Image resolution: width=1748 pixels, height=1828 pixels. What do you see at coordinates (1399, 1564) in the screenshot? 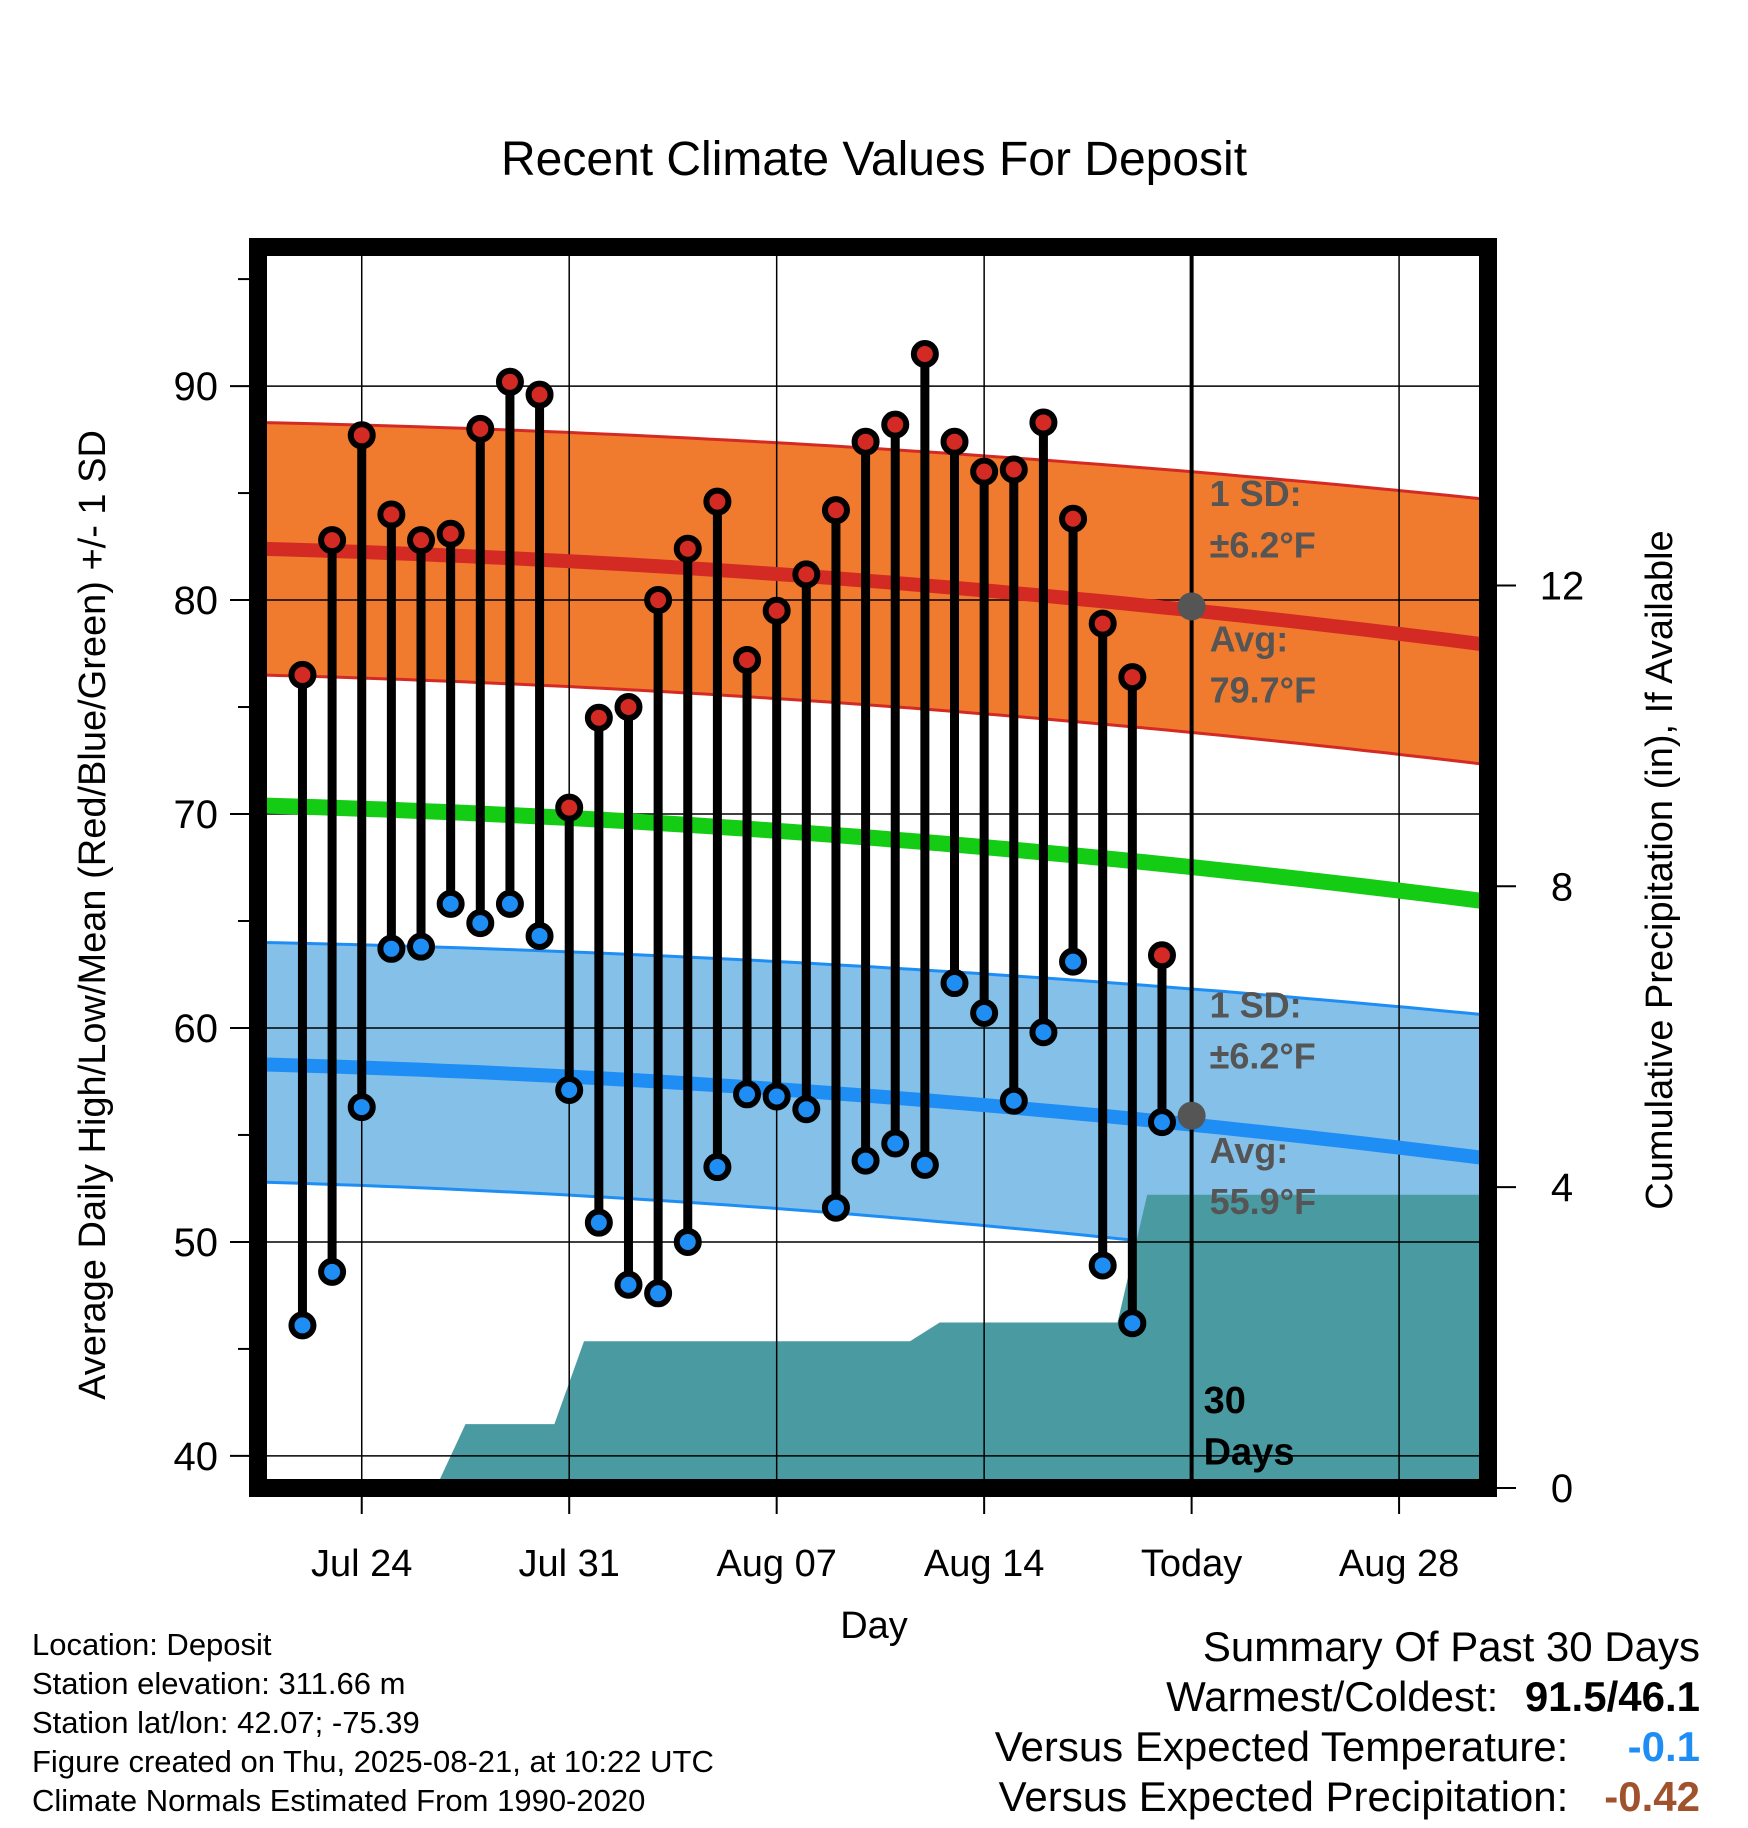
I see `x-tick-label: Aug 28` at bounding box center [1399, 1564].